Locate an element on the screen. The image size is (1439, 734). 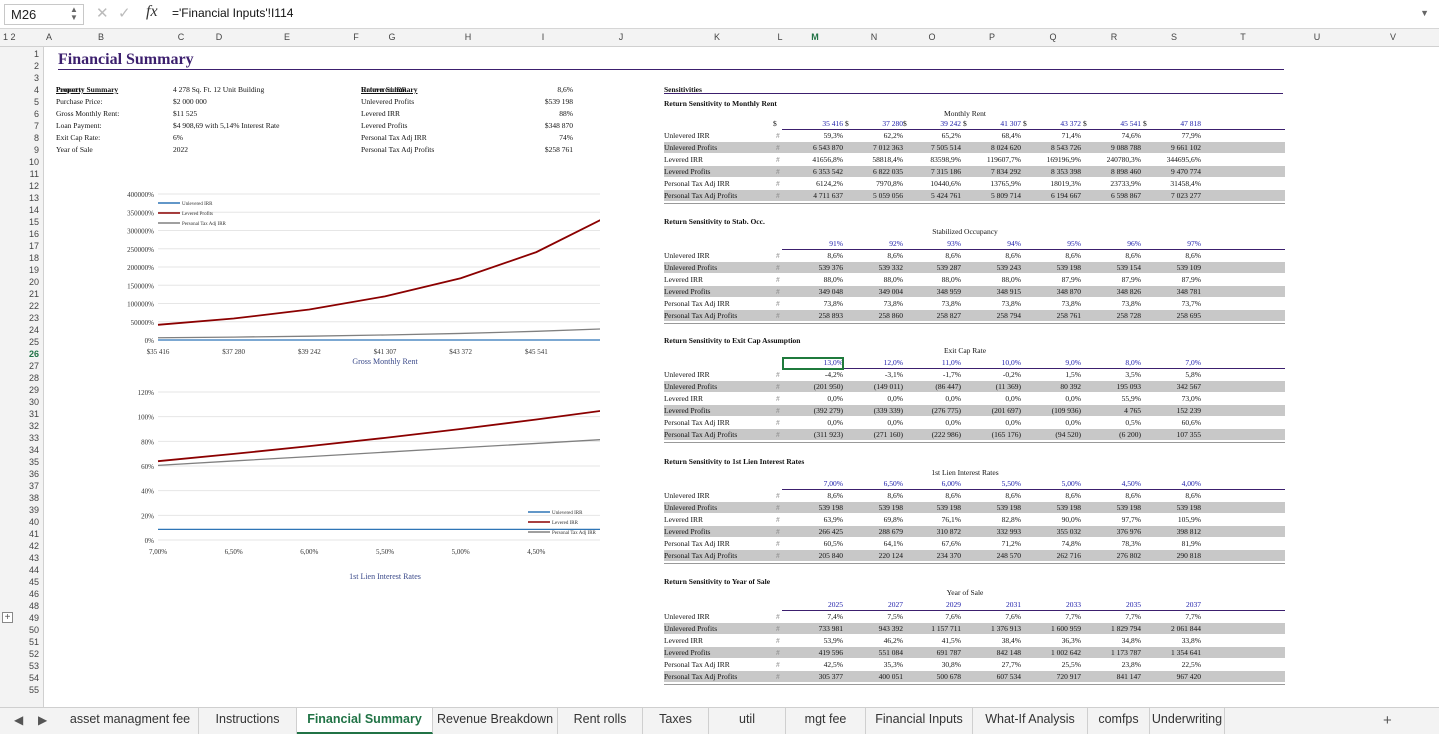
row-header-41: 41 is located at coordinates (33, 534).